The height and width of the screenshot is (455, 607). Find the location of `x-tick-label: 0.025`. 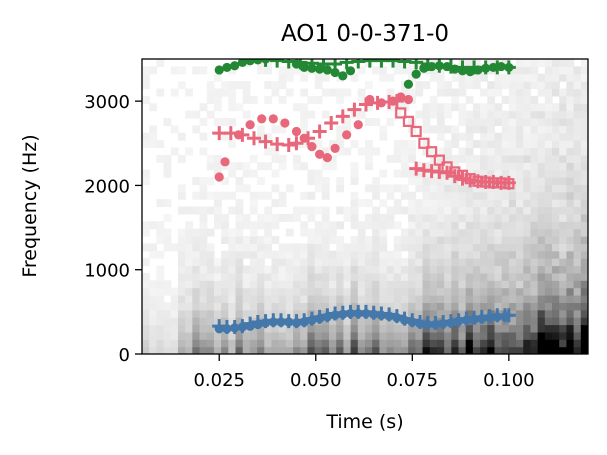

x-tick-label: 0.025 is located at coordinates (219, 380).